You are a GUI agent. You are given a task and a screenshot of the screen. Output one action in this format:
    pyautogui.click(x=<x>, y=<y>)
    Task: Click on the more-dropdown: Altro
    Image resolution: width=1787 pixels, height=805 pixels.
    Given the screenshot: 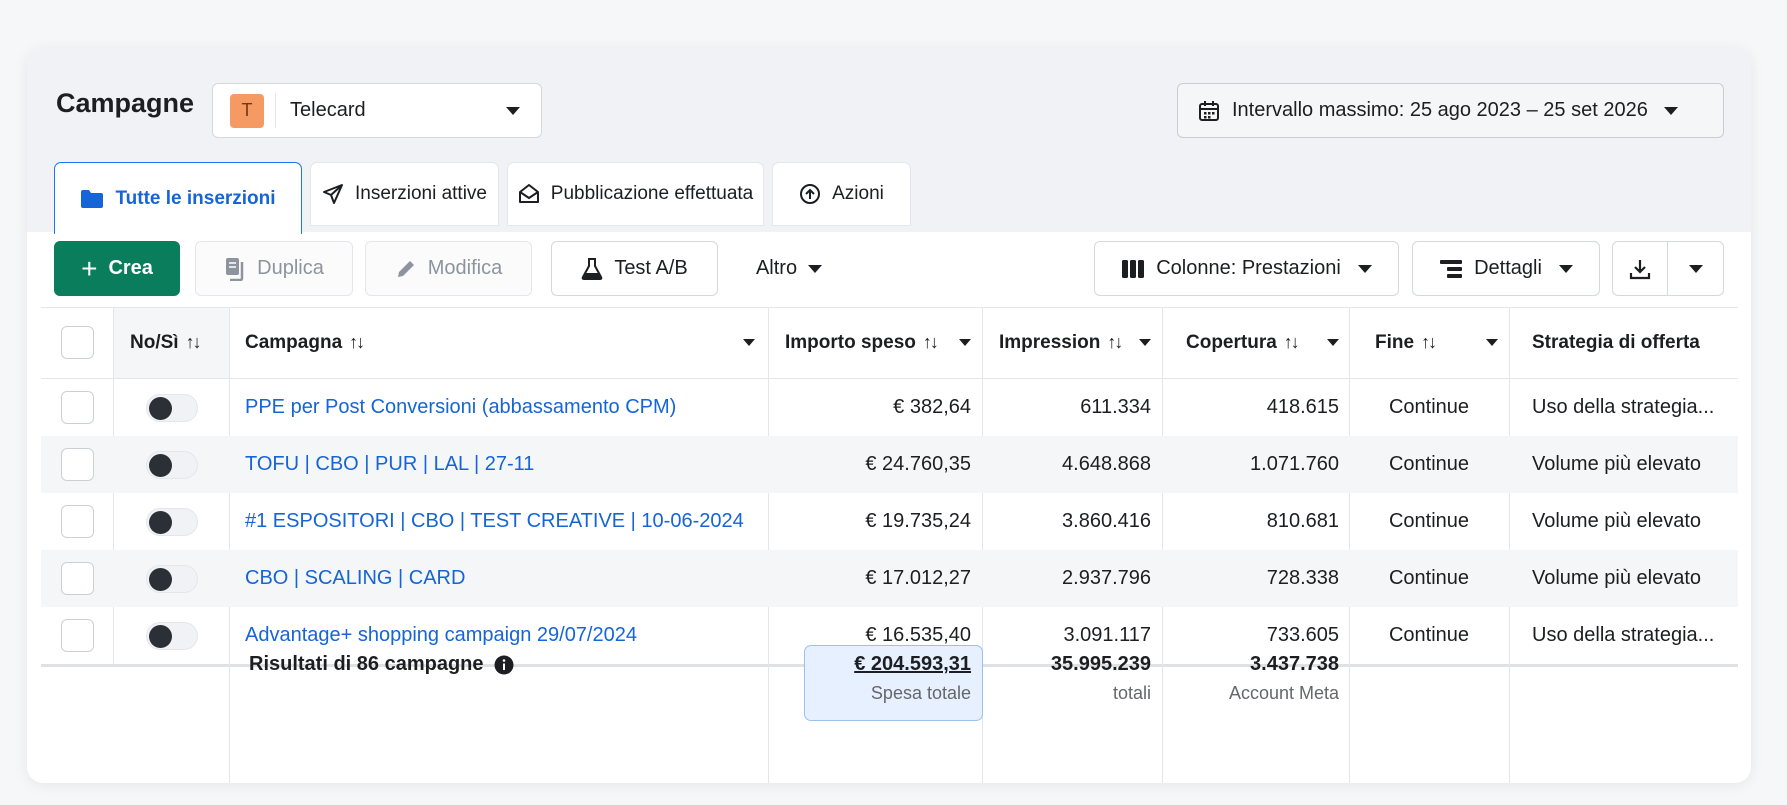 What is the action you would take?
    pyautogui.click(x=789, y=268)
    